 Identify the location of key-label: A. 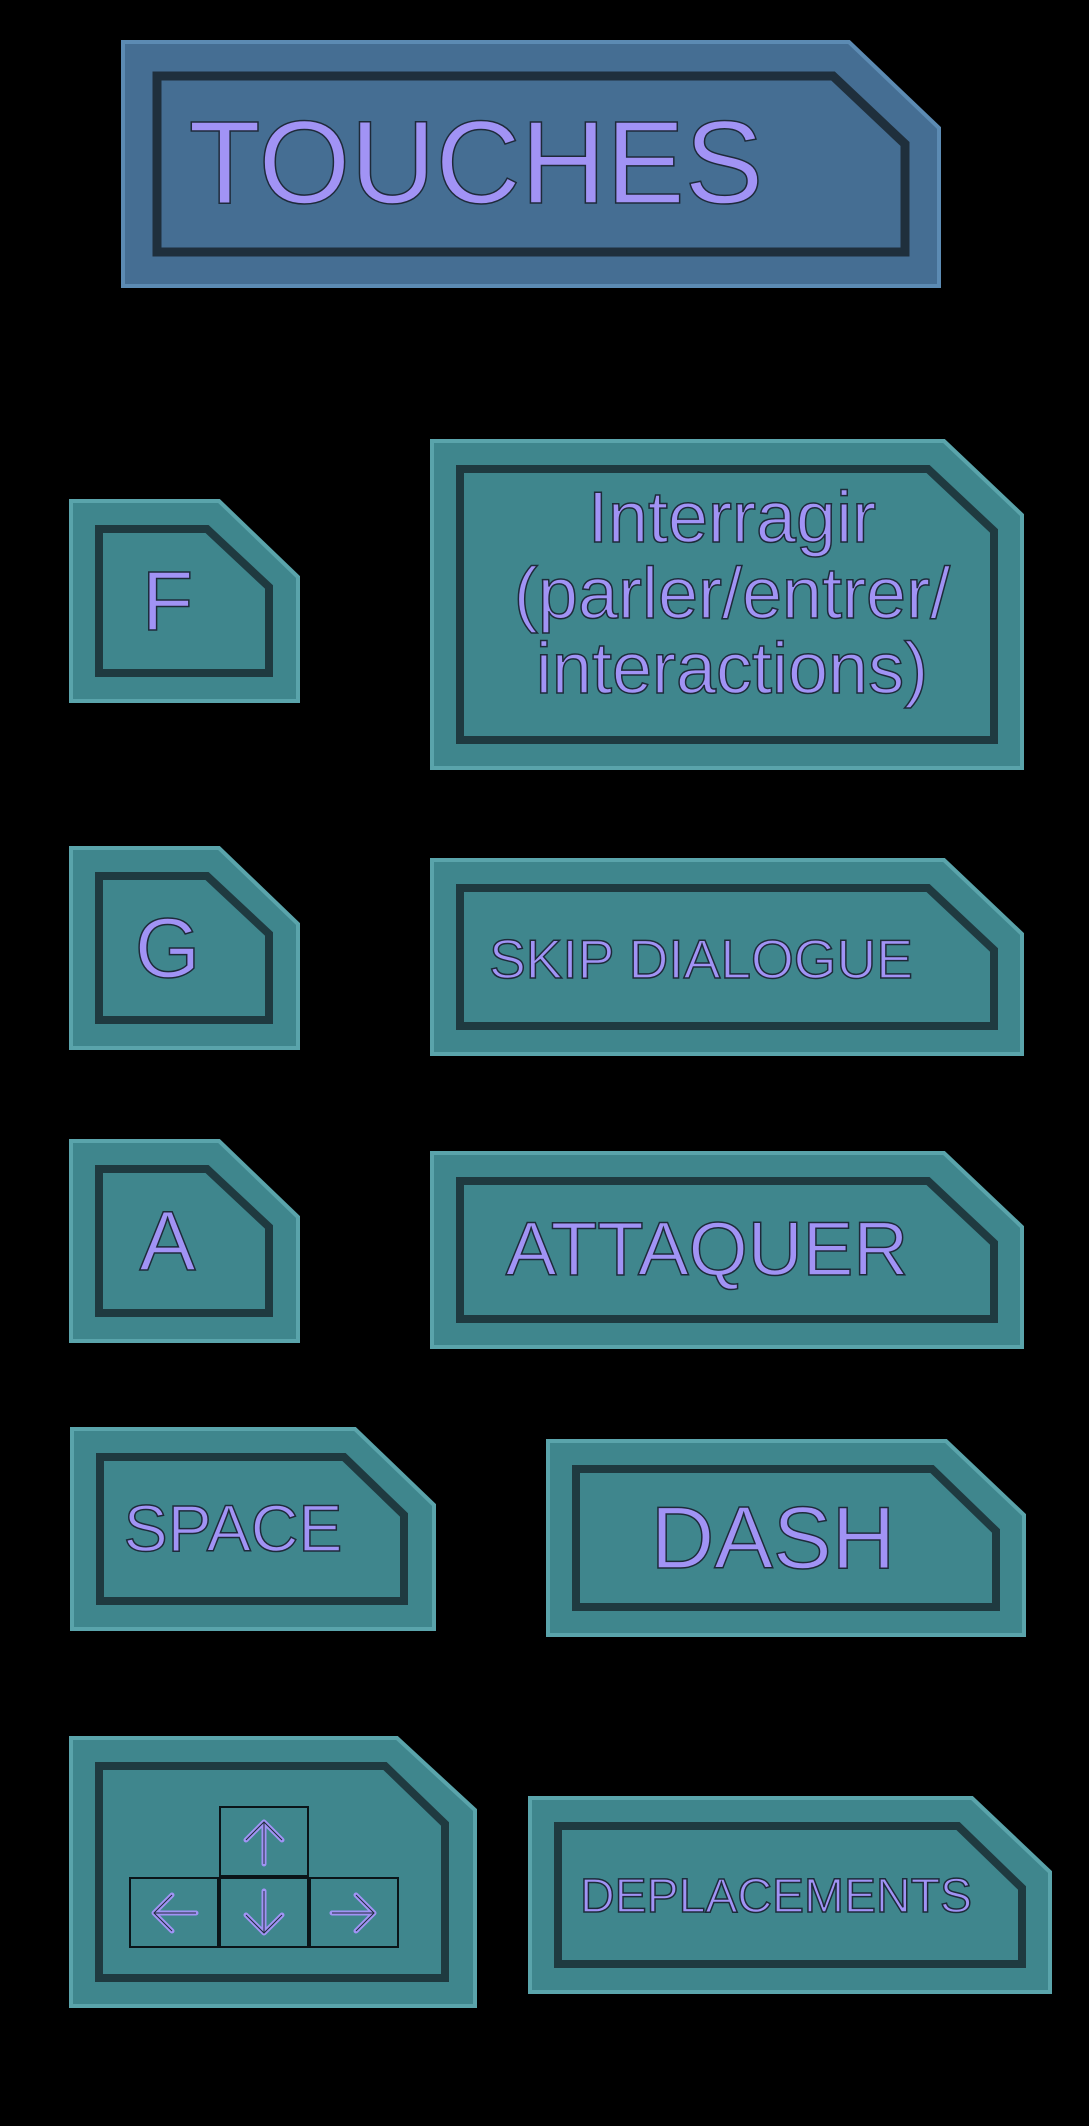
(168, 1240).